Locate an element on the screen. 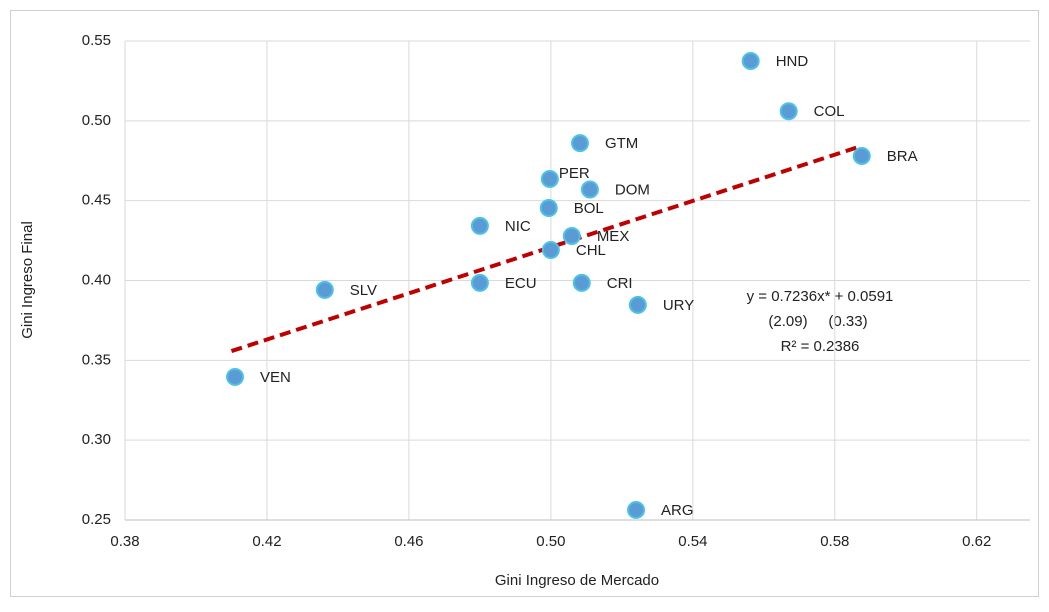  annotation: (2.09) (0.33) is located at coordinates (817, 321).